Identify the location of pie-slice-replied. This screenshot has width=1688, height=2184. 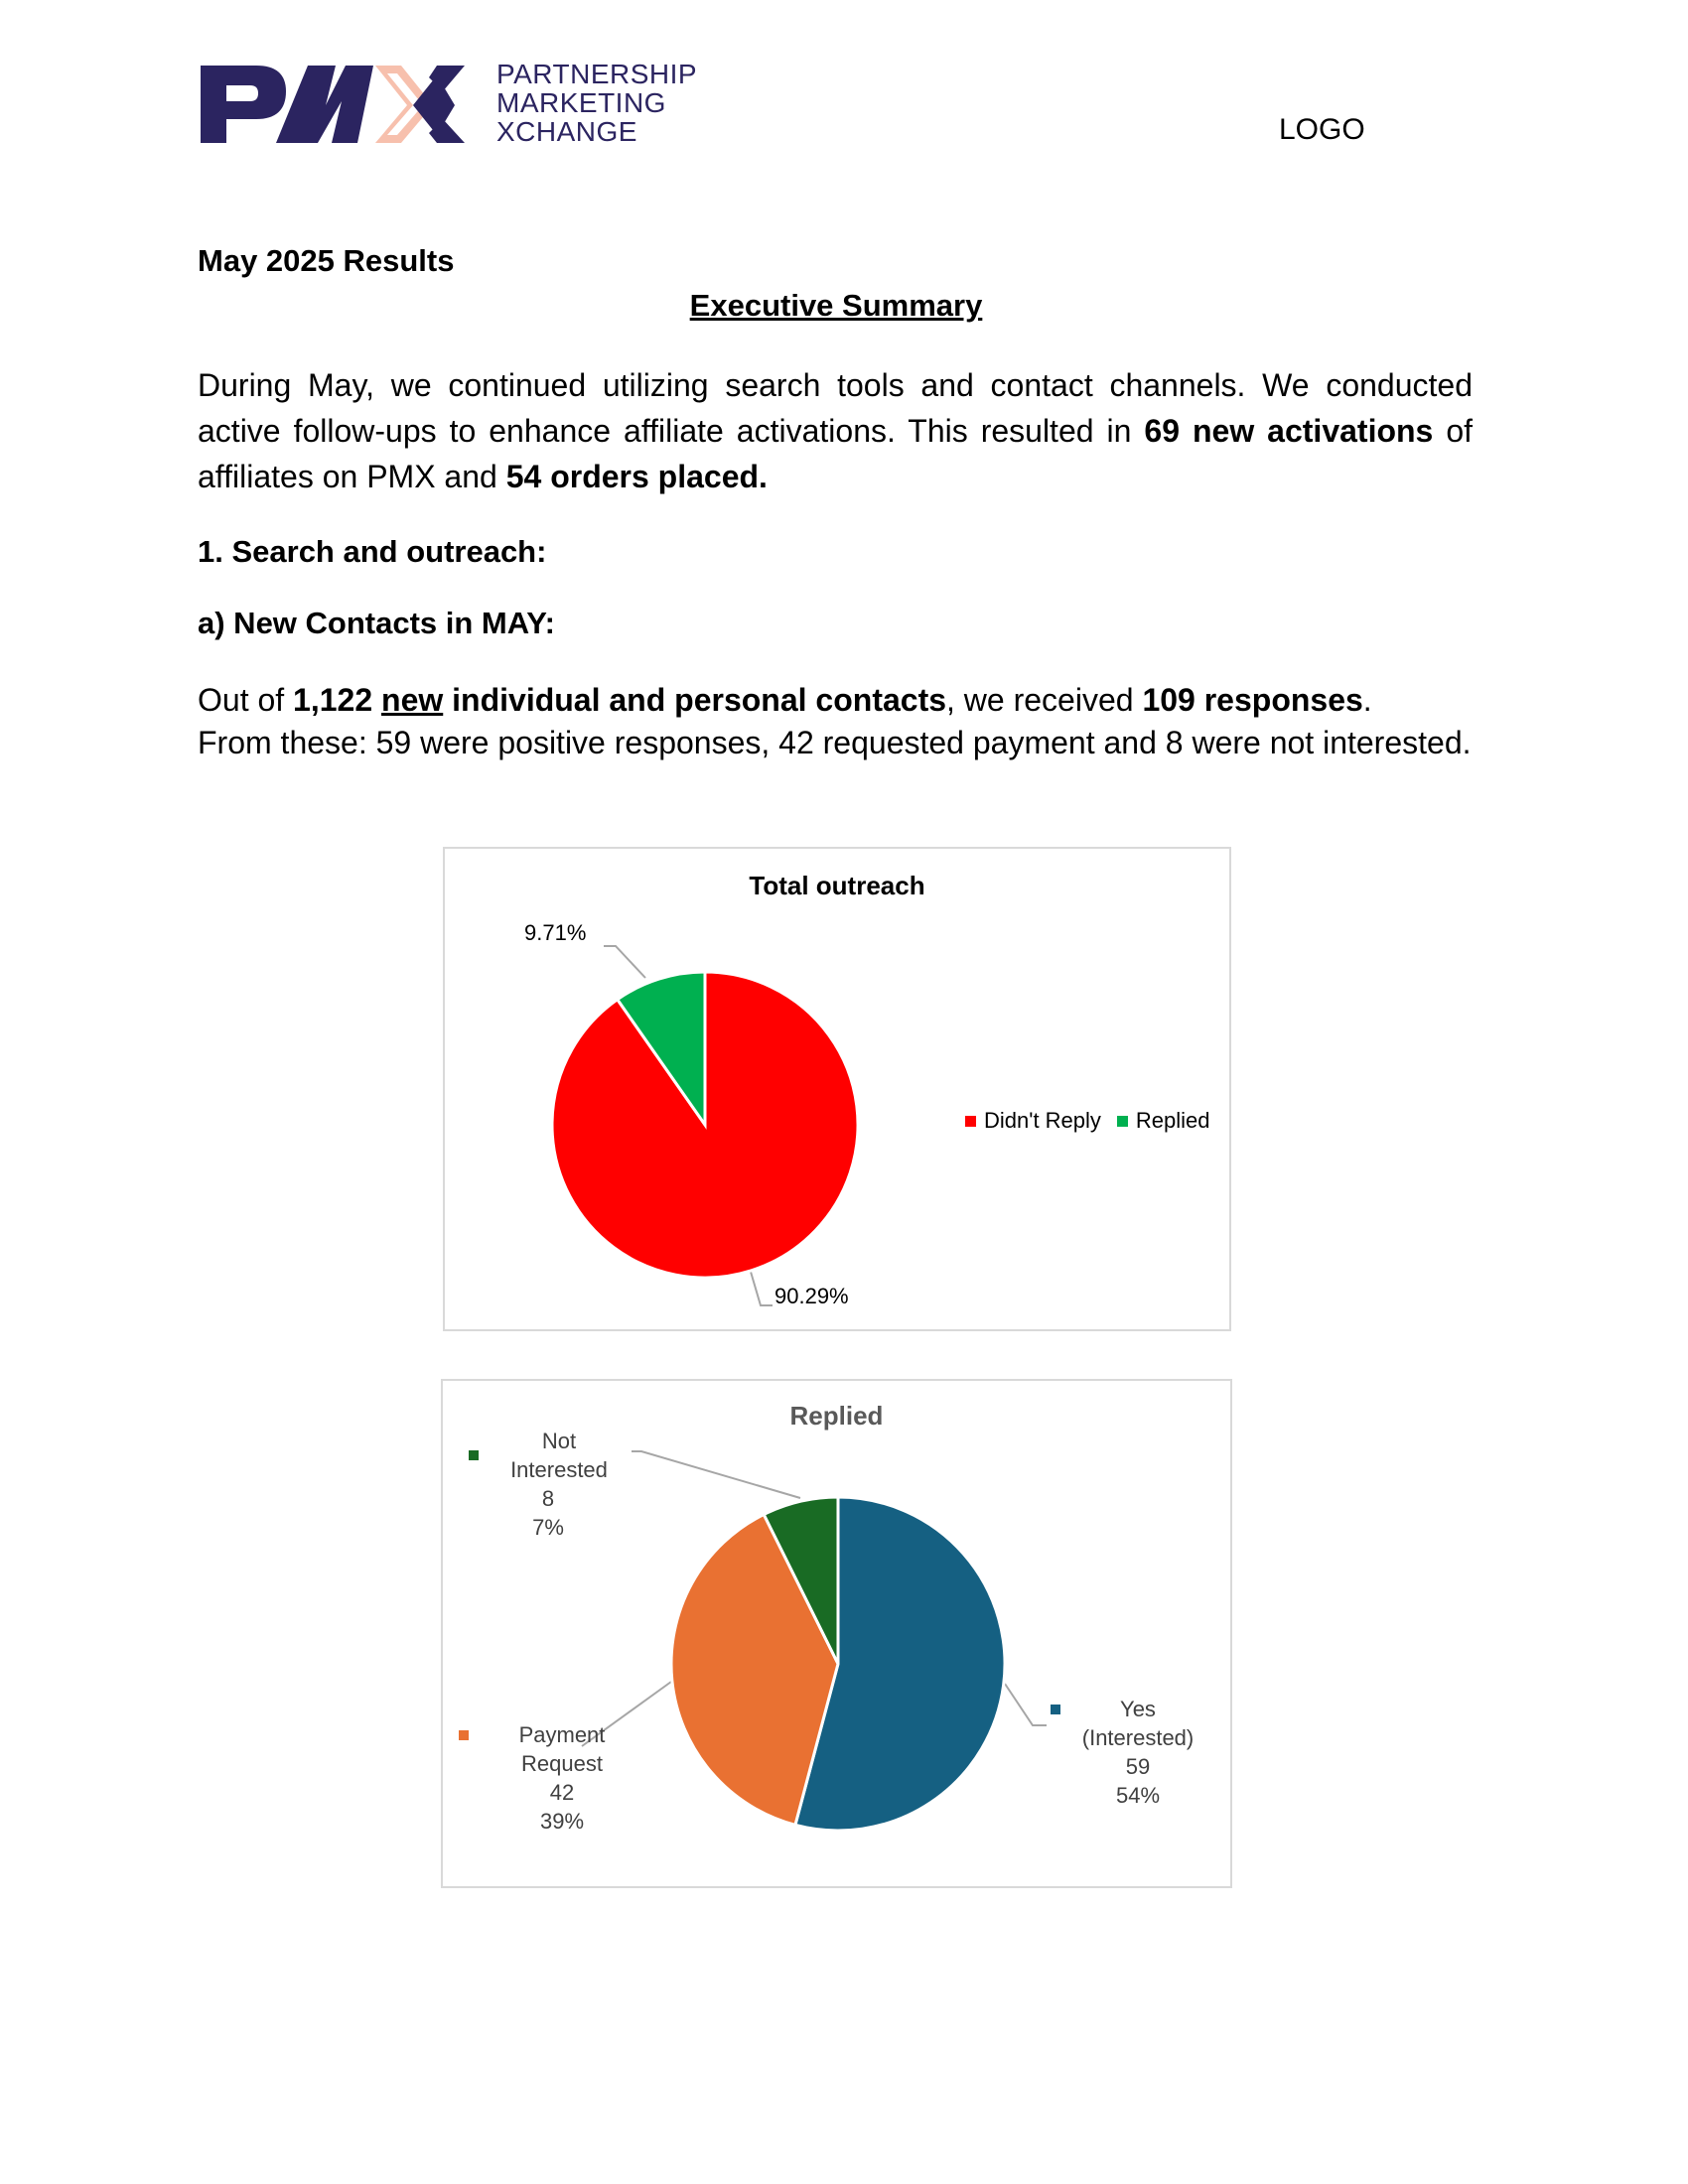
(661, 1050).